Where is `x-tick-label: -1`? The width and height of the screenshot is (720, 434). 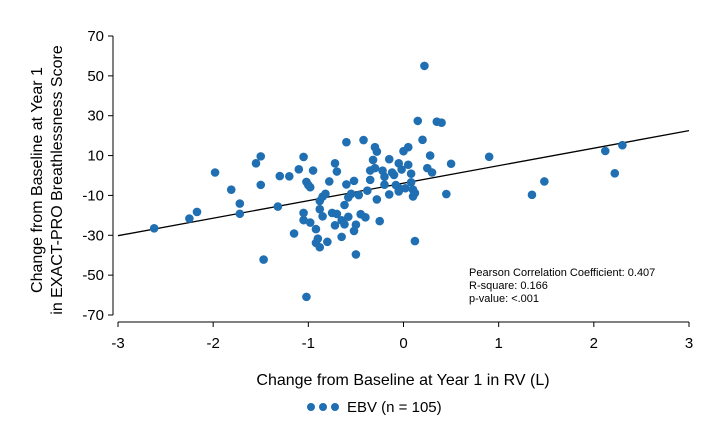 x-tick-label: -1 is located at coordinates (308, 343).